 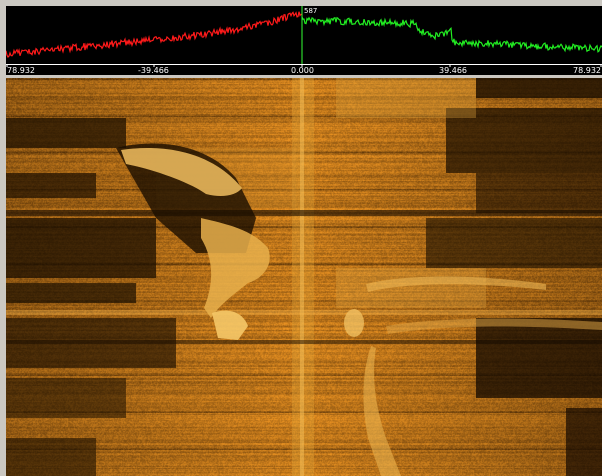 I want to click on port-amplitude-trace, so click(x=154, y=34).